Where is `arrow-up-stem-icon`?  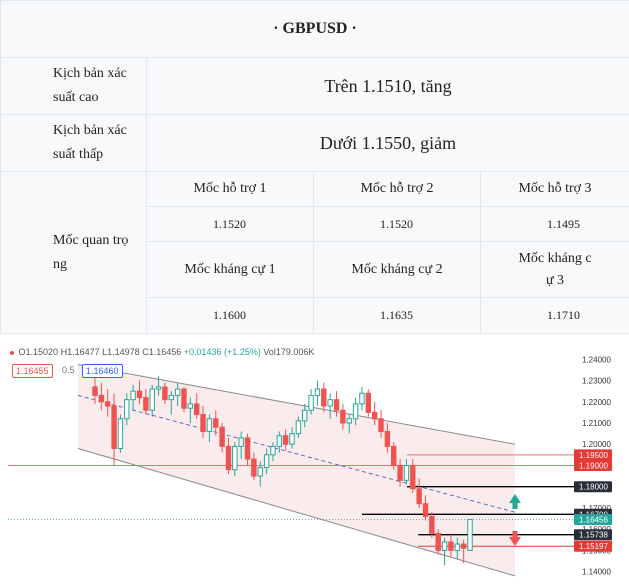 arrow-up-stem-icon is located at coordinates (515, 506).